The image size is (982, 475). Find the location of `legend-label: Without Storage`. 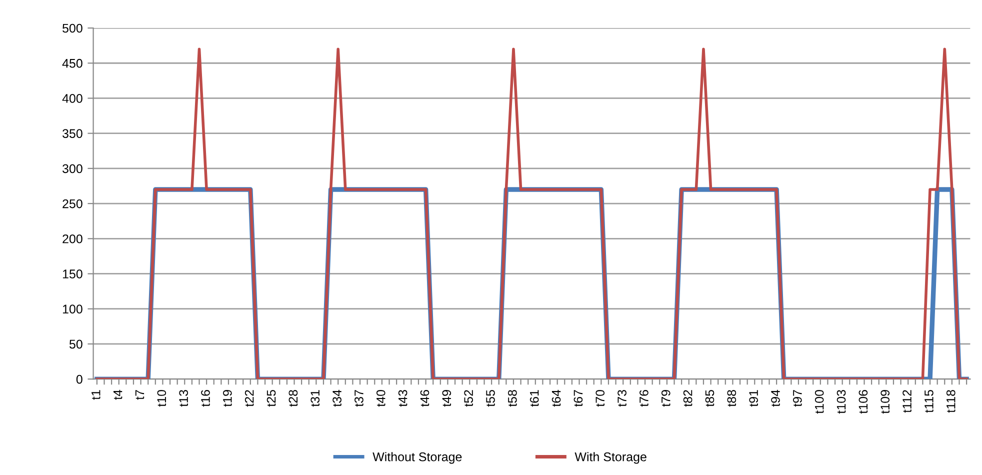

legend-label: Without Storage is located at coordinates (417, 458).